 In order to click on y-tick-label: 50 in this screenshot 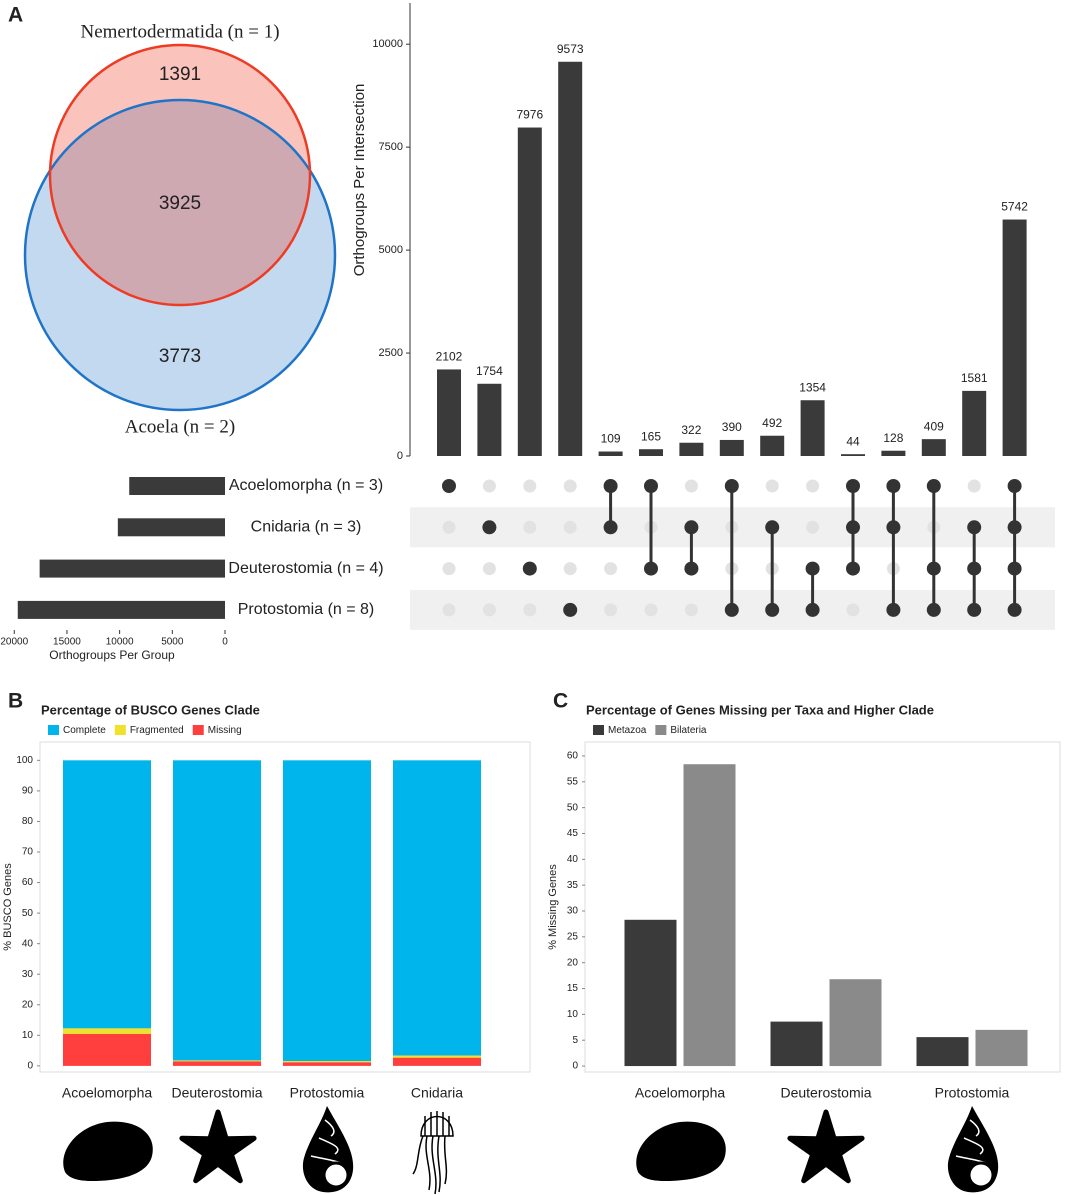, I will do `click(573, 807)`.